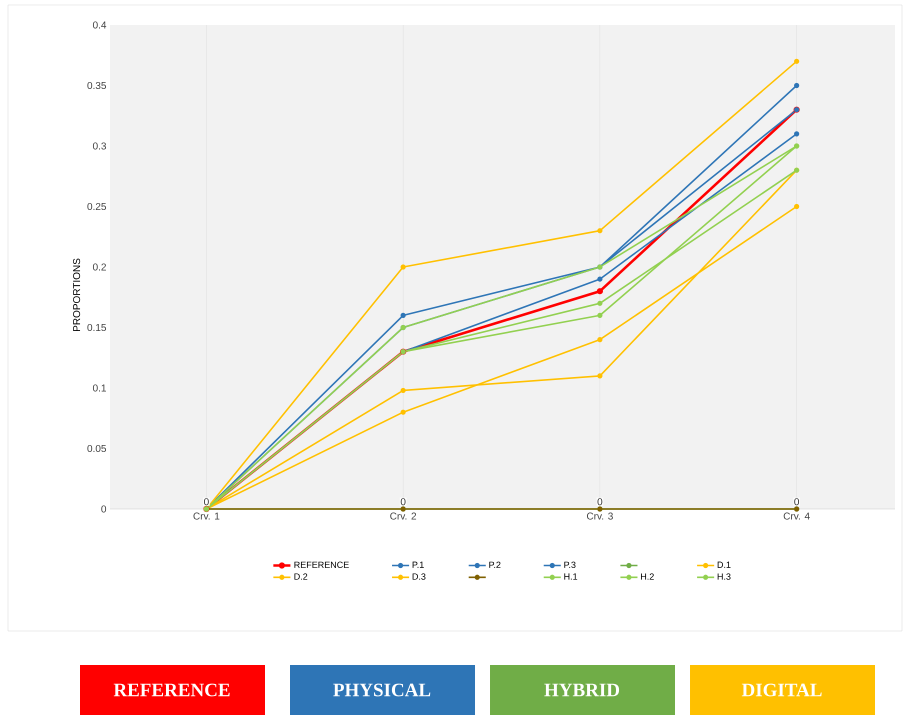  Describe the element at coordinates (403, 516) in the screenshot. I see `x-tick-label: Crv. 2` at that location.